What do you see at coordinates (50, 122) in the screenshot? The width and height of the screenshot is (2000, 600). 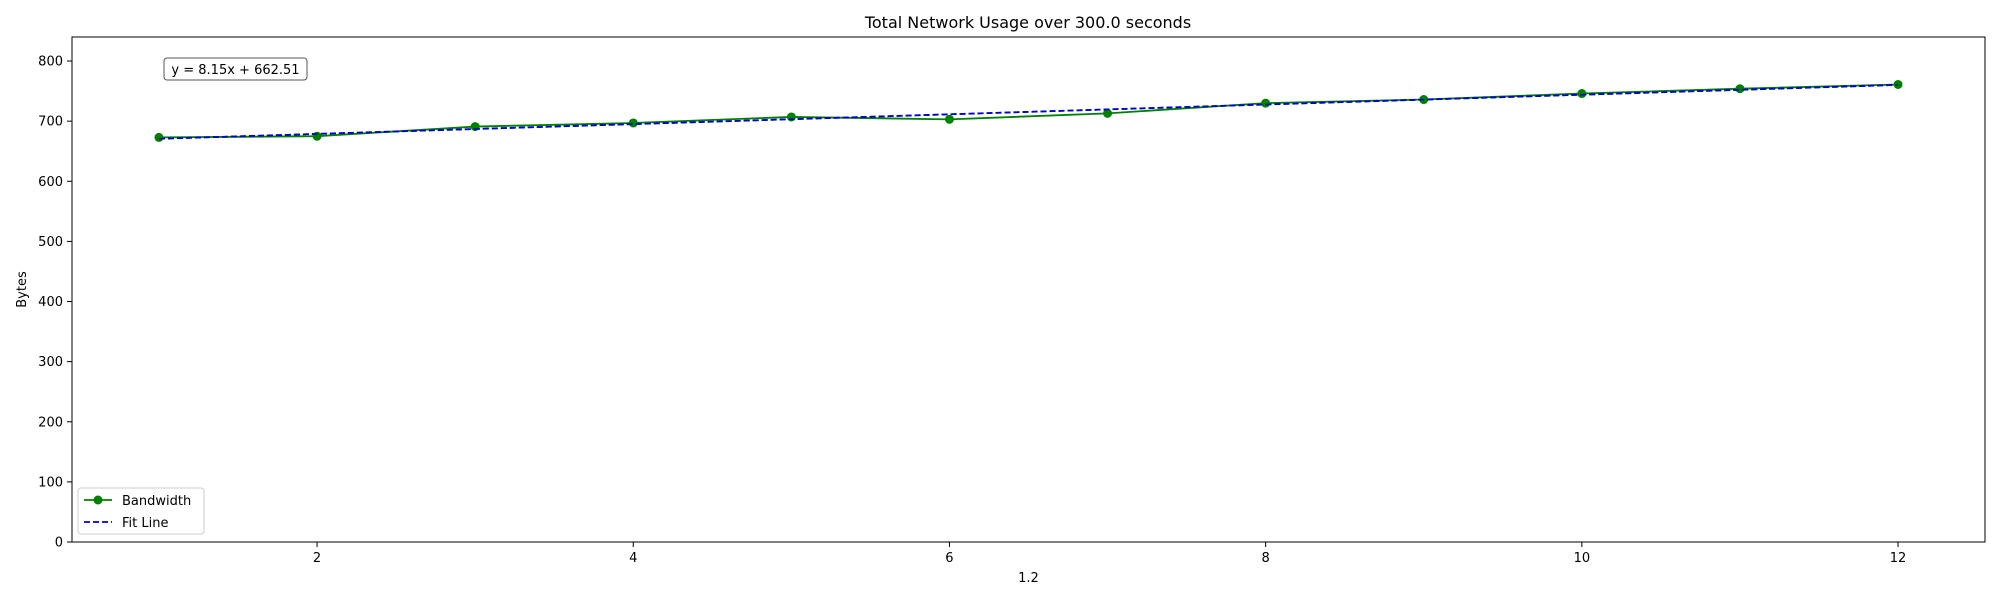 I see `y-tick-label: 700` at bounding box center [50, 122].